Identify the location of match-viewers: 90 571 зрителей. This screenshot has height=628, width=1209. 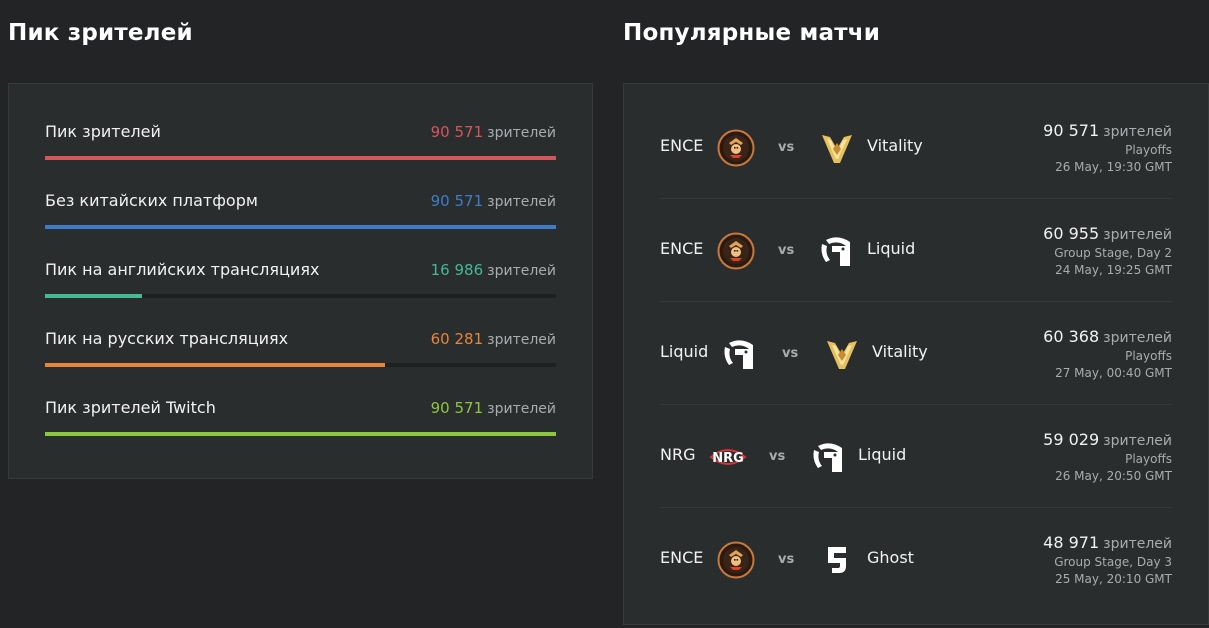
(1107, 130).